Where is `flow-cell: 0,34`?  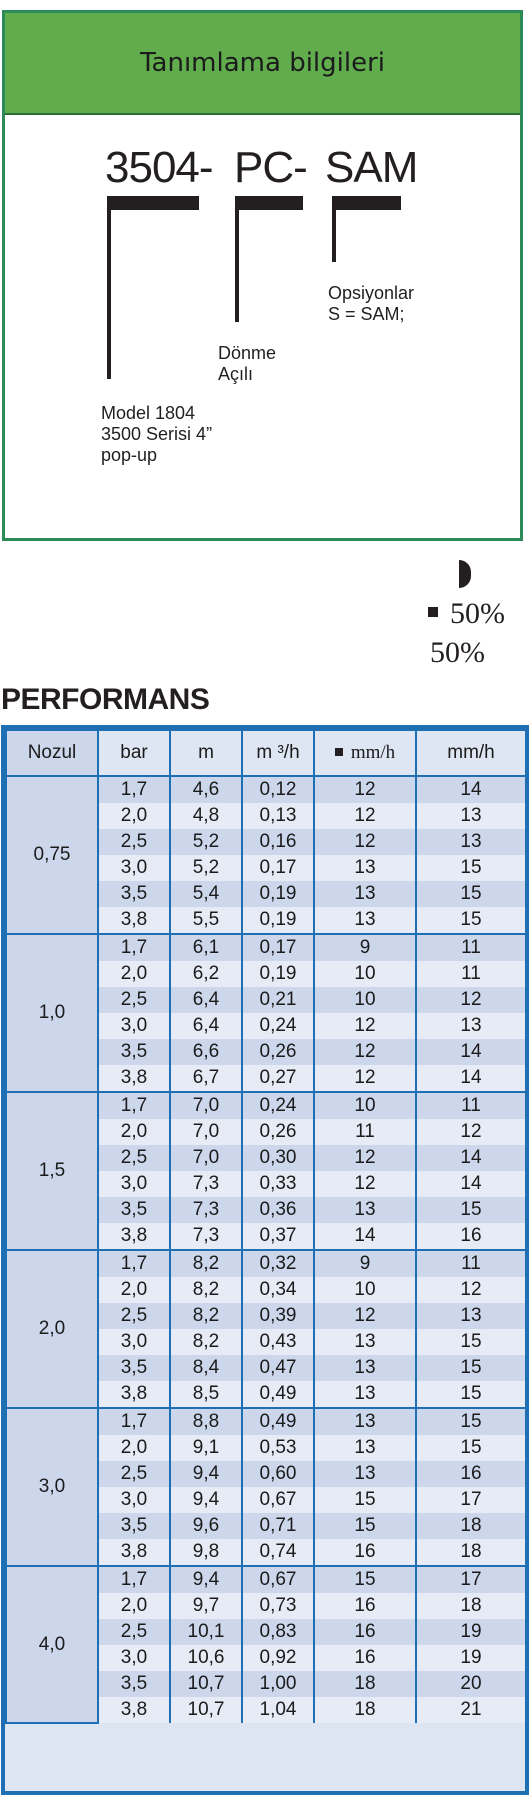
flow-cell: 0,34 is located at coordinates (278, 1290).